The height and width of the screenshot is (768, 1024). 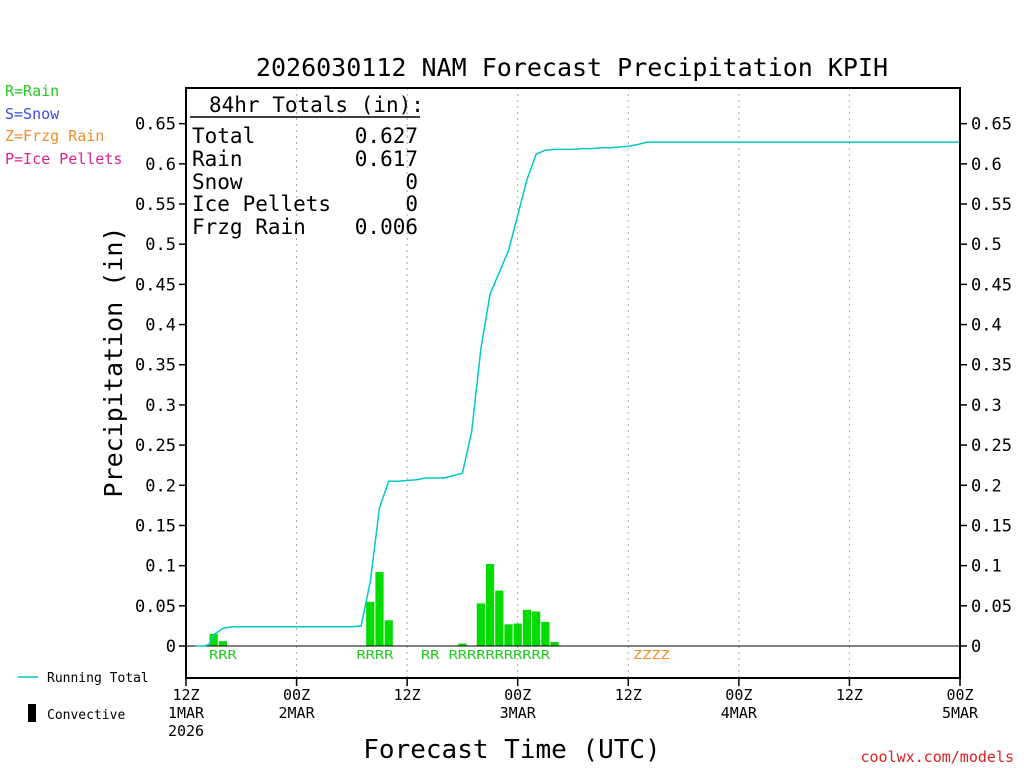 What do you see at coordinates (480, 624) in the screenshot?
I see `precip-bar-32h` at bounding box center [480, 624].